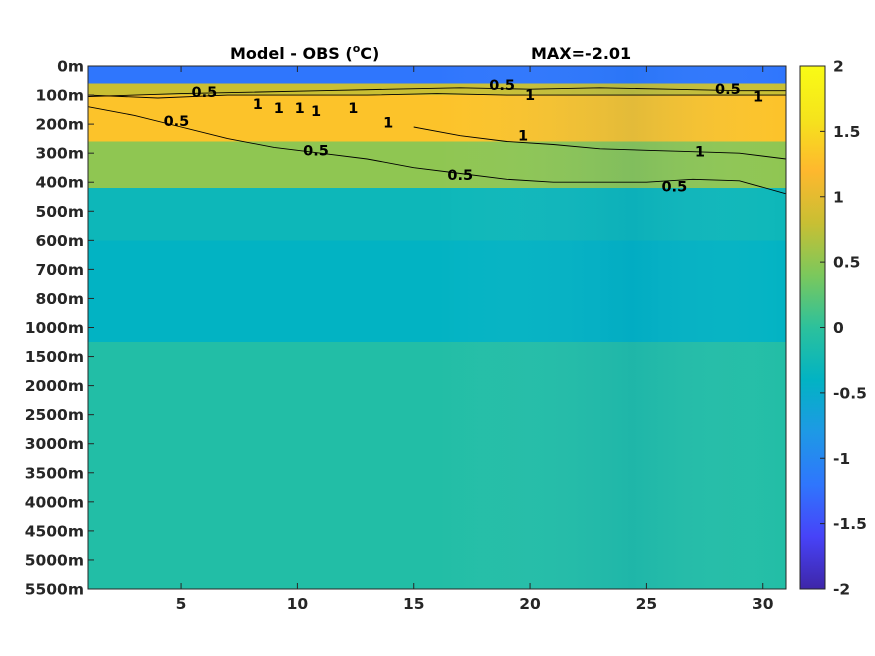 The height and width of the screenshot is (656, 875). Describe the element at coordinates (59, 270) in the screenshot. I see `y-tick-label: 700m` at that location.